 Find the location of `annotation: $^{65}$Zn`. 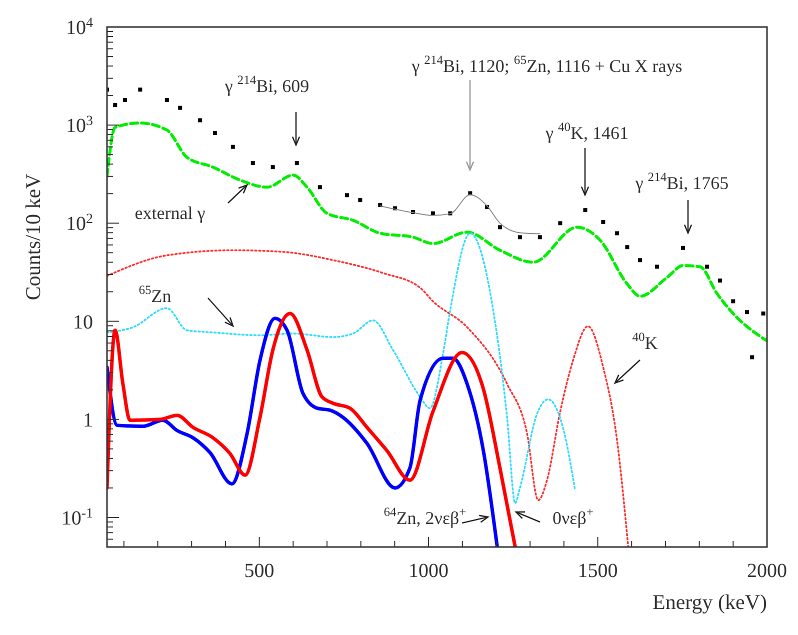

annotation: $^{65}$Zn is located at coordinates (155, 294).